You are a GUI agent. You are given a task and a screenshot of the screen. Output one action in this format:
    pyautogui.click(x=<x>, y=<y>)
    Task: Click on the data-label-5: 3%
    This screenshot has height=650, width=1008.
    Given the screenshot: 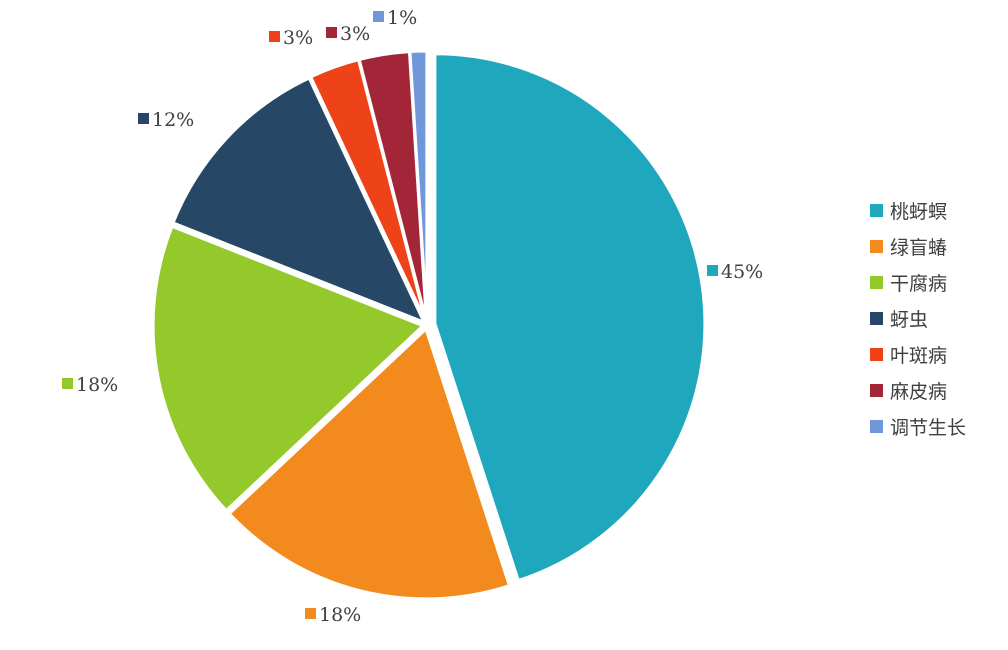 What is the action you would take?
    pyautogui.click(x=291, y=38)
    